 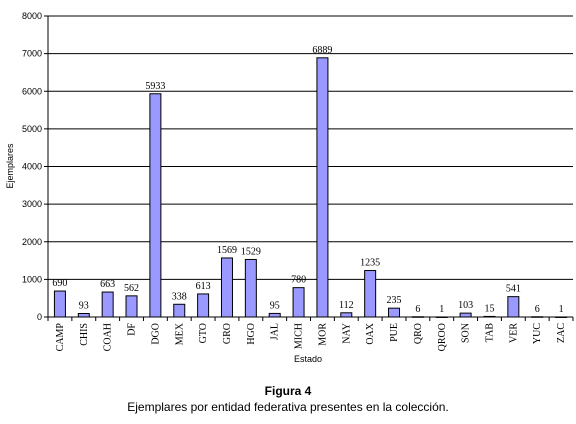 What do you see at coordinates (203, 286) in the screenshot?
I see `data-label-gto: 613` at bounding box center [203, 286].